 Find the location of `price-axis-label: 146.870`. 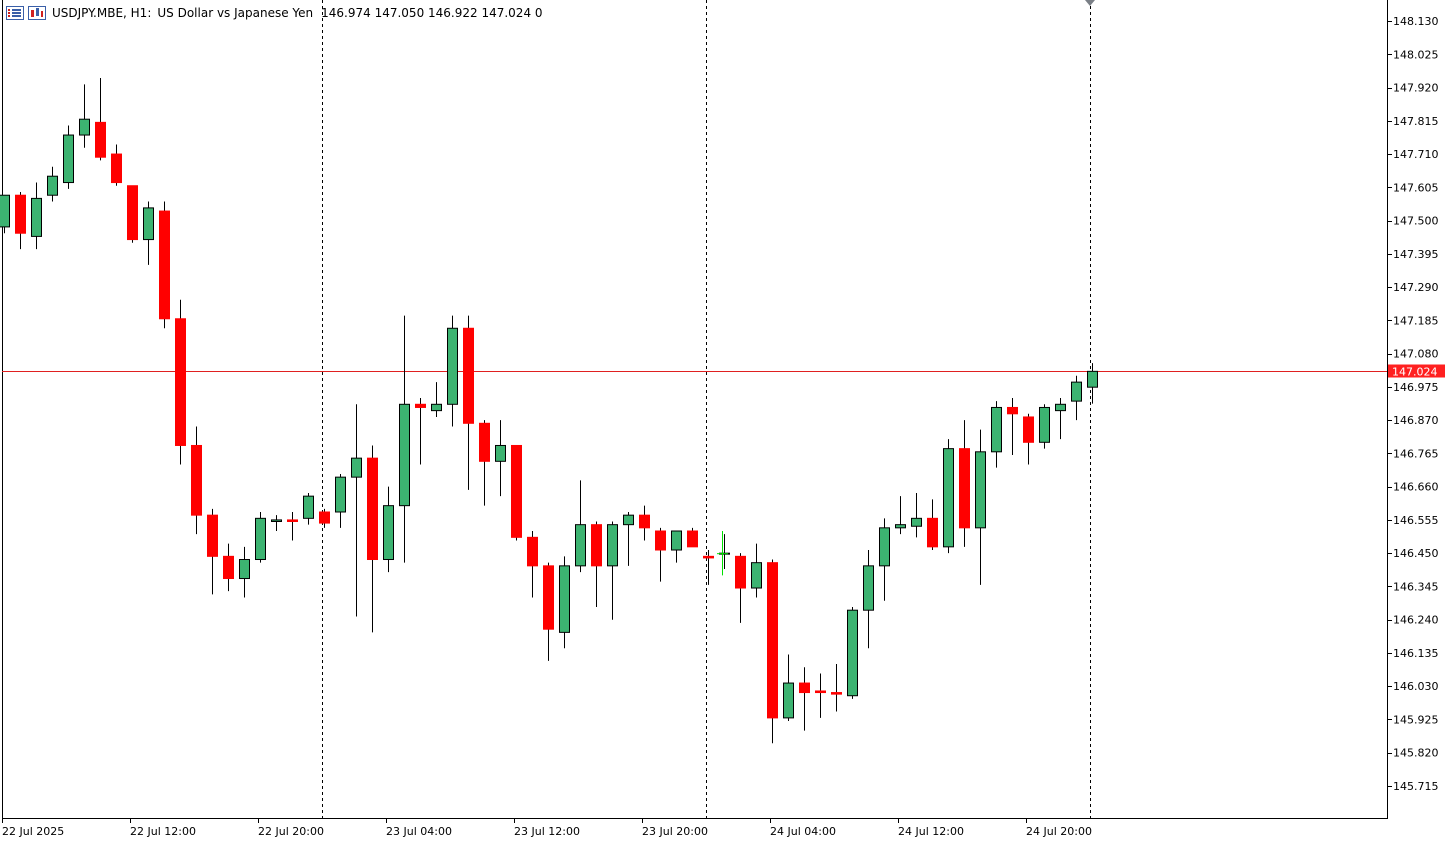

price-axis-label: 146.870 is located at coordinates (1416, 420).